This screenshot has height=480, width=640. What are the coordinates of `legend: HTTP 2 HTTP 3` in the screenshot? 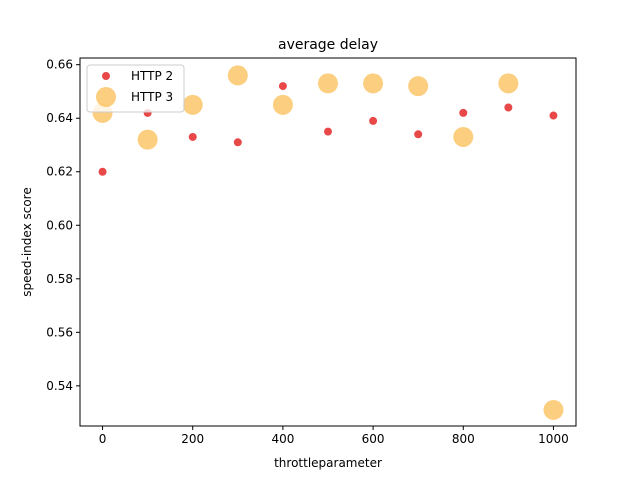 It's located at (135, 88).